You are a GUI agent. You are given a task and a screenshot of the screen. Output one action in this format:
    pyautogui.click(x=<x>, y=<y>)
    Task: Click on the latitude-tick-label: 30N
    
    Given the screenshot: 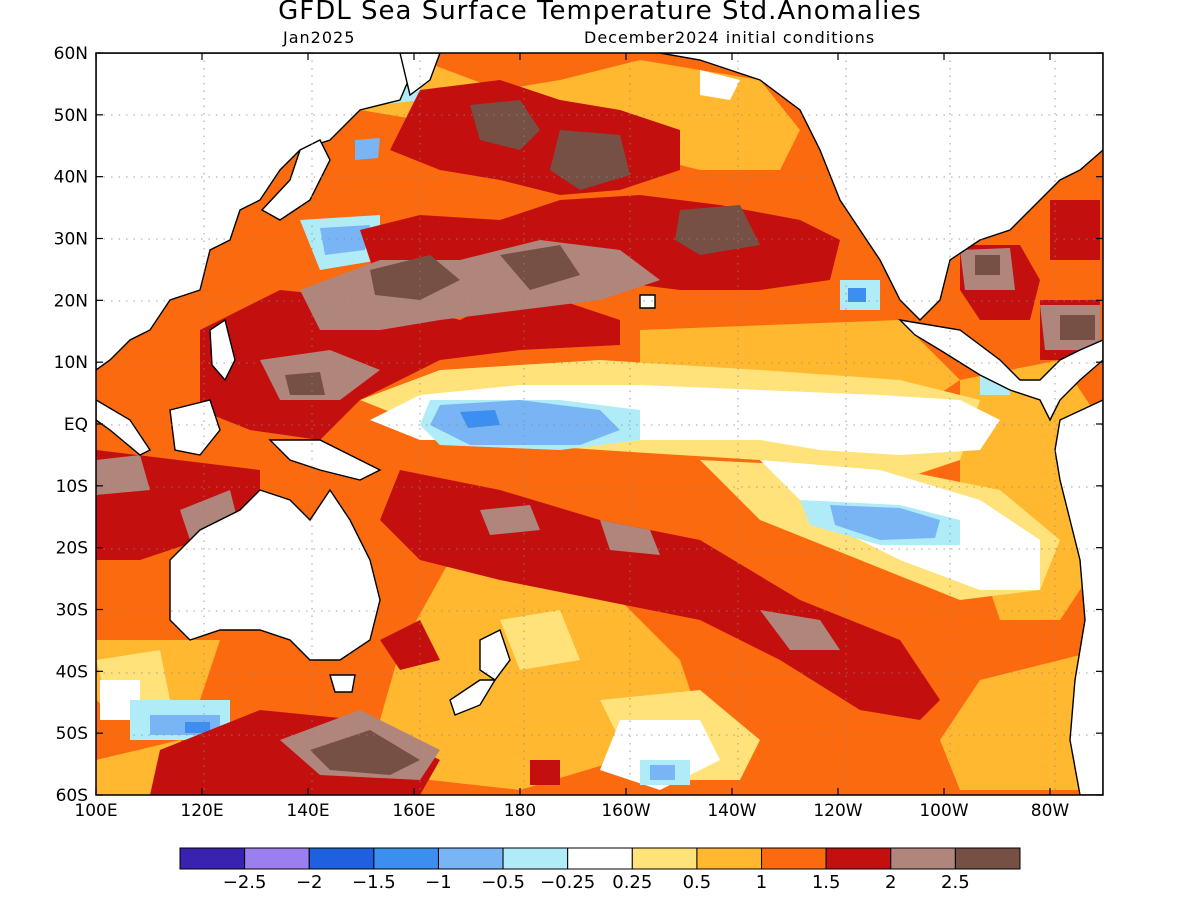 What is the action you would take?
    pyautogui.click(x=71, y=240)
    